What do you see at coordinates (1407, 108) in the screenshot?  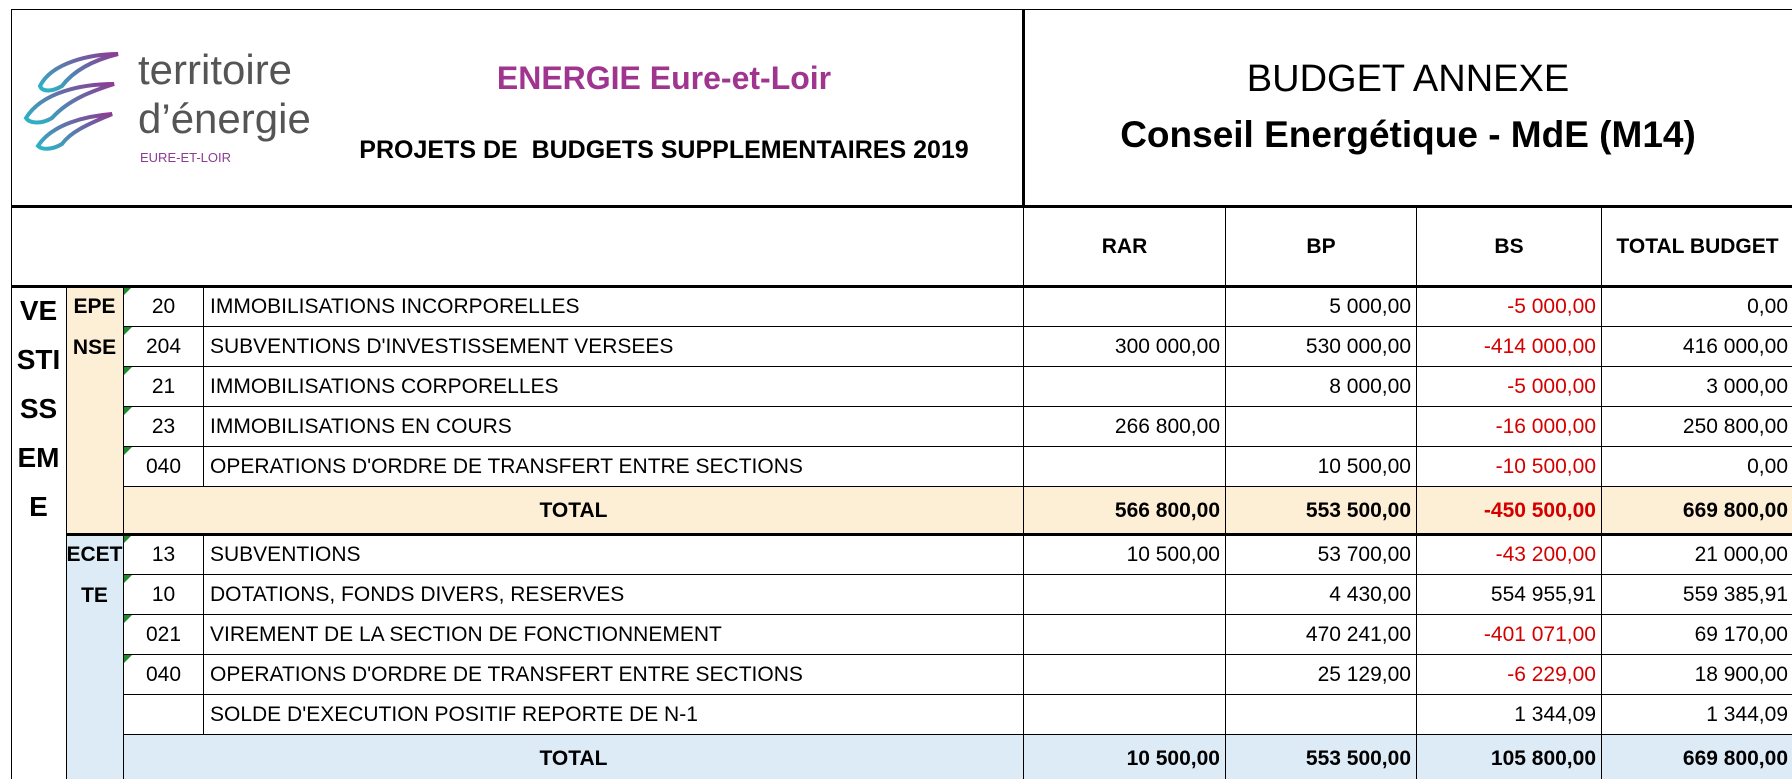 I see `header-right` at bounding box center [1407, 108].